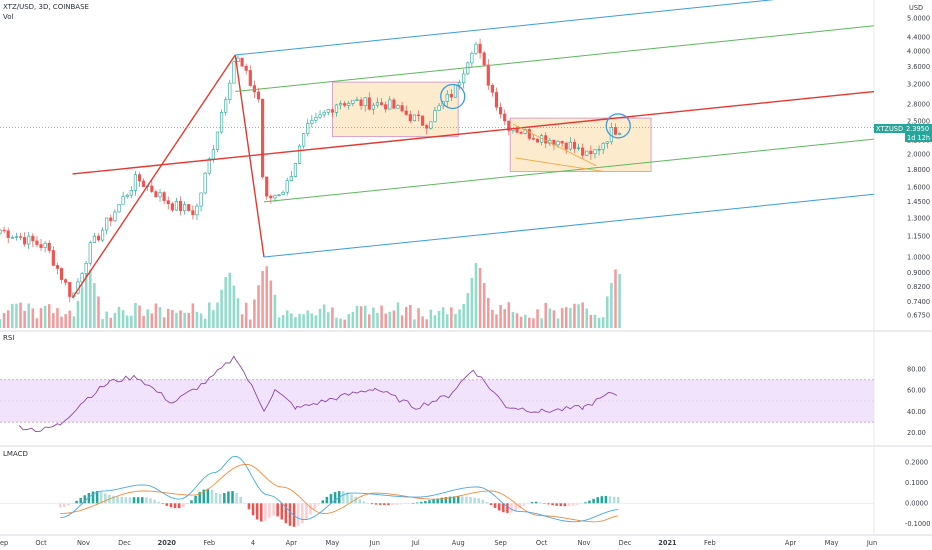  Describe the element at coordinates (917, 524) in the screenshot. I see `macd-tick-label: -0.1000` at that location.